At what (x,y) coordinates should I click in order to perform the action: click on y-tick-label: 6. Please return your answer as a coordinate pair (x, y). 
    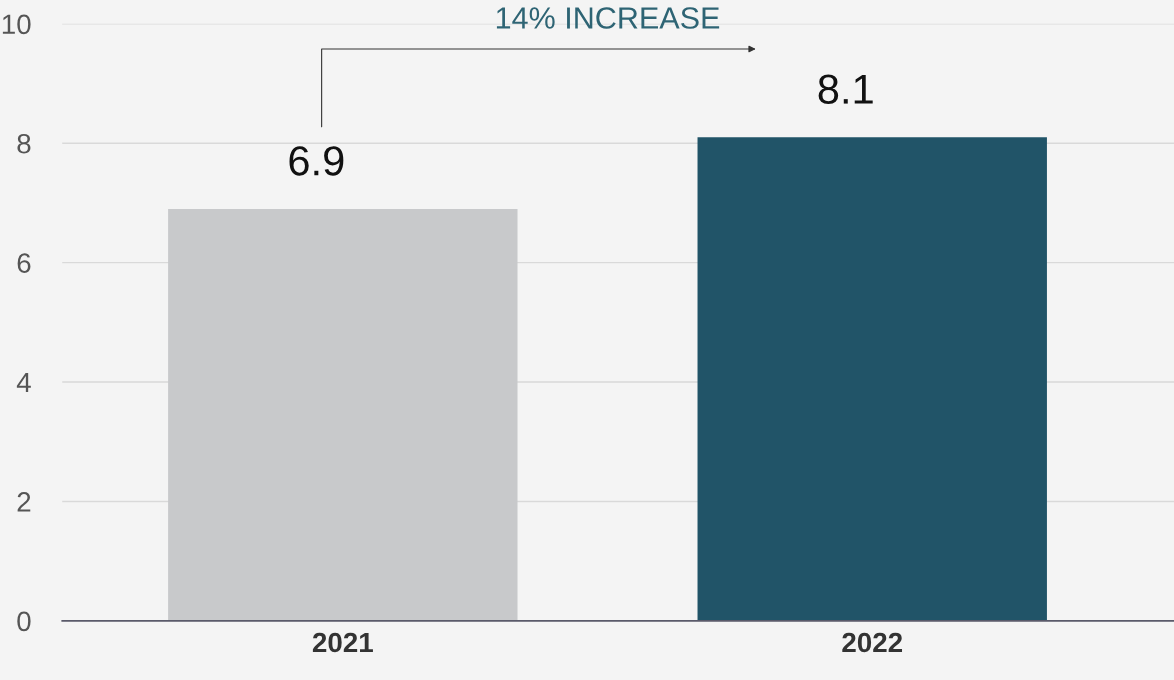
    Looking at the image, I should click on (24, 263).